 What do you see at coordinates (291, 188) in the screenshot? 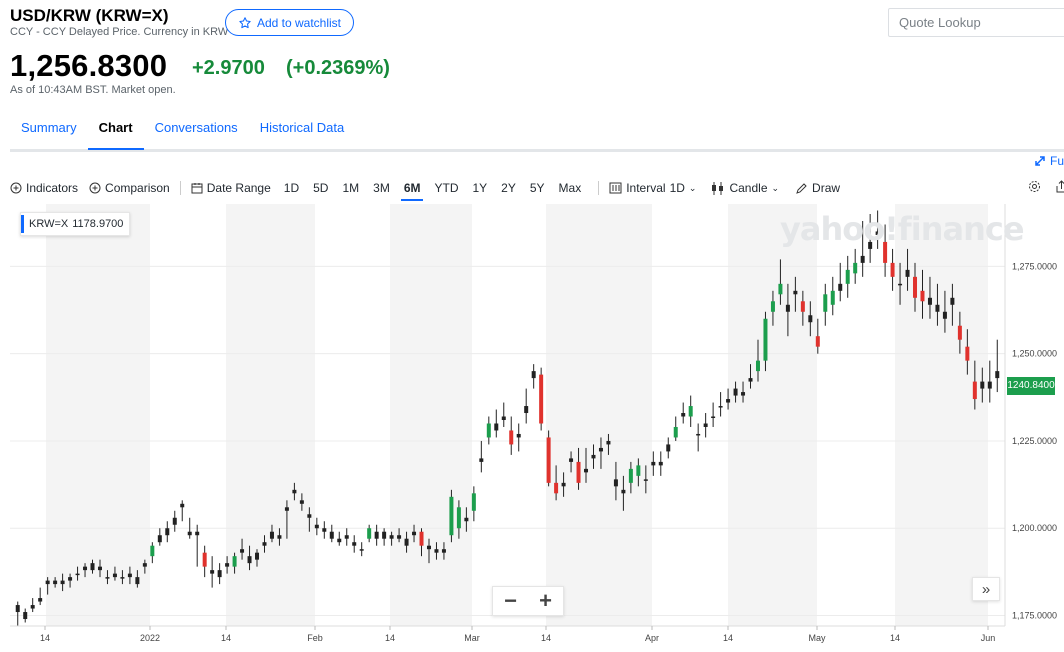
I see `range-1d: 1D` at bounding box center [291, 188].